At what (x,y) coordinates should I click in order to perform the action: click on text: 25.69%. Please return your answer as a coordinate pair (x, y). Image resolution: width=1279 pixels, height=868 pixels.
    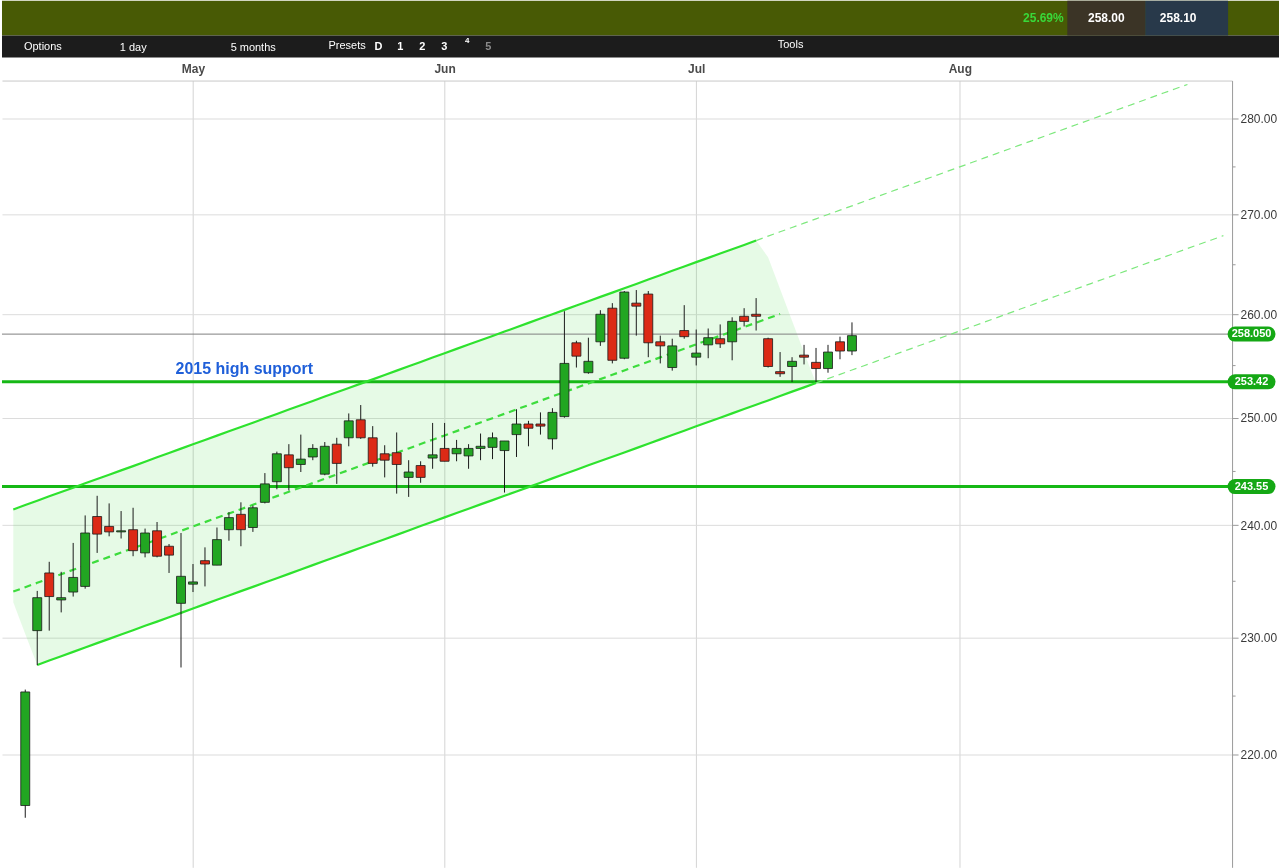
    Looking at the image, I should click on (1044, 17).